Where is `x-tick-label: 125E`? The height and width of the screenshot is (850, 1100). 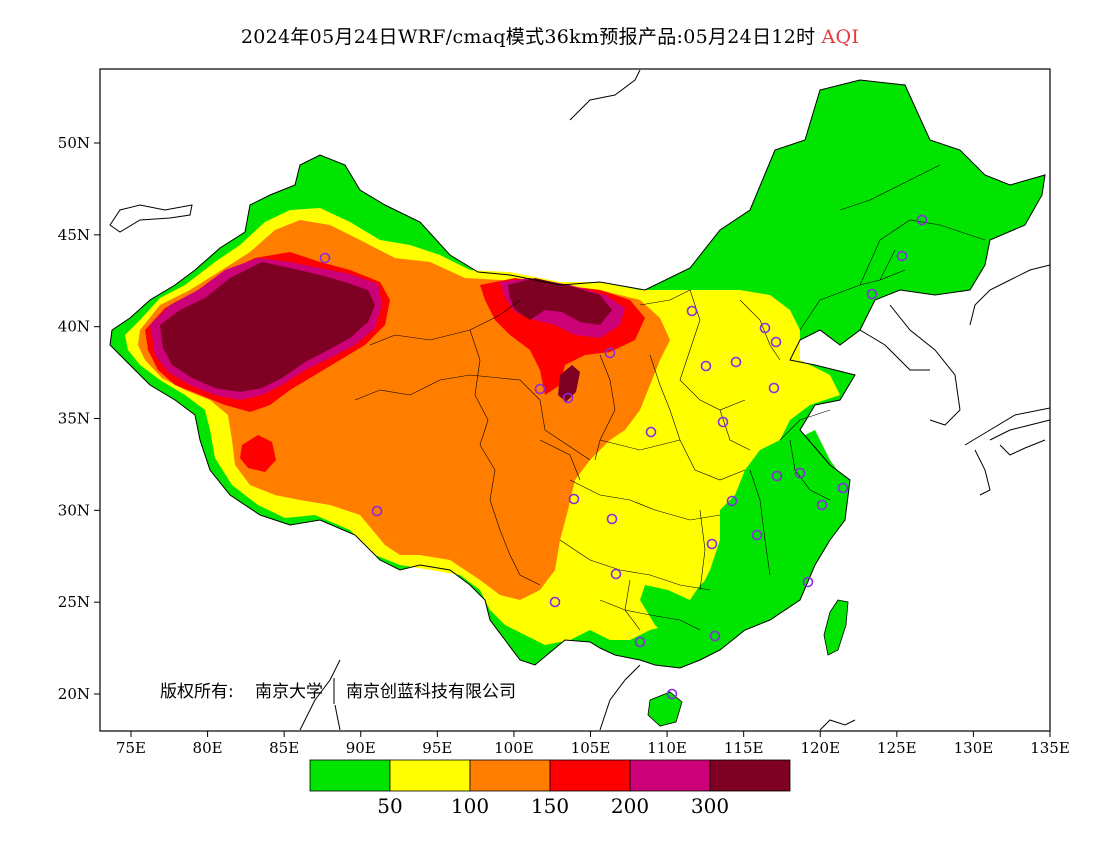 x-tick-label: 125E is located at coordinates (897, 748).